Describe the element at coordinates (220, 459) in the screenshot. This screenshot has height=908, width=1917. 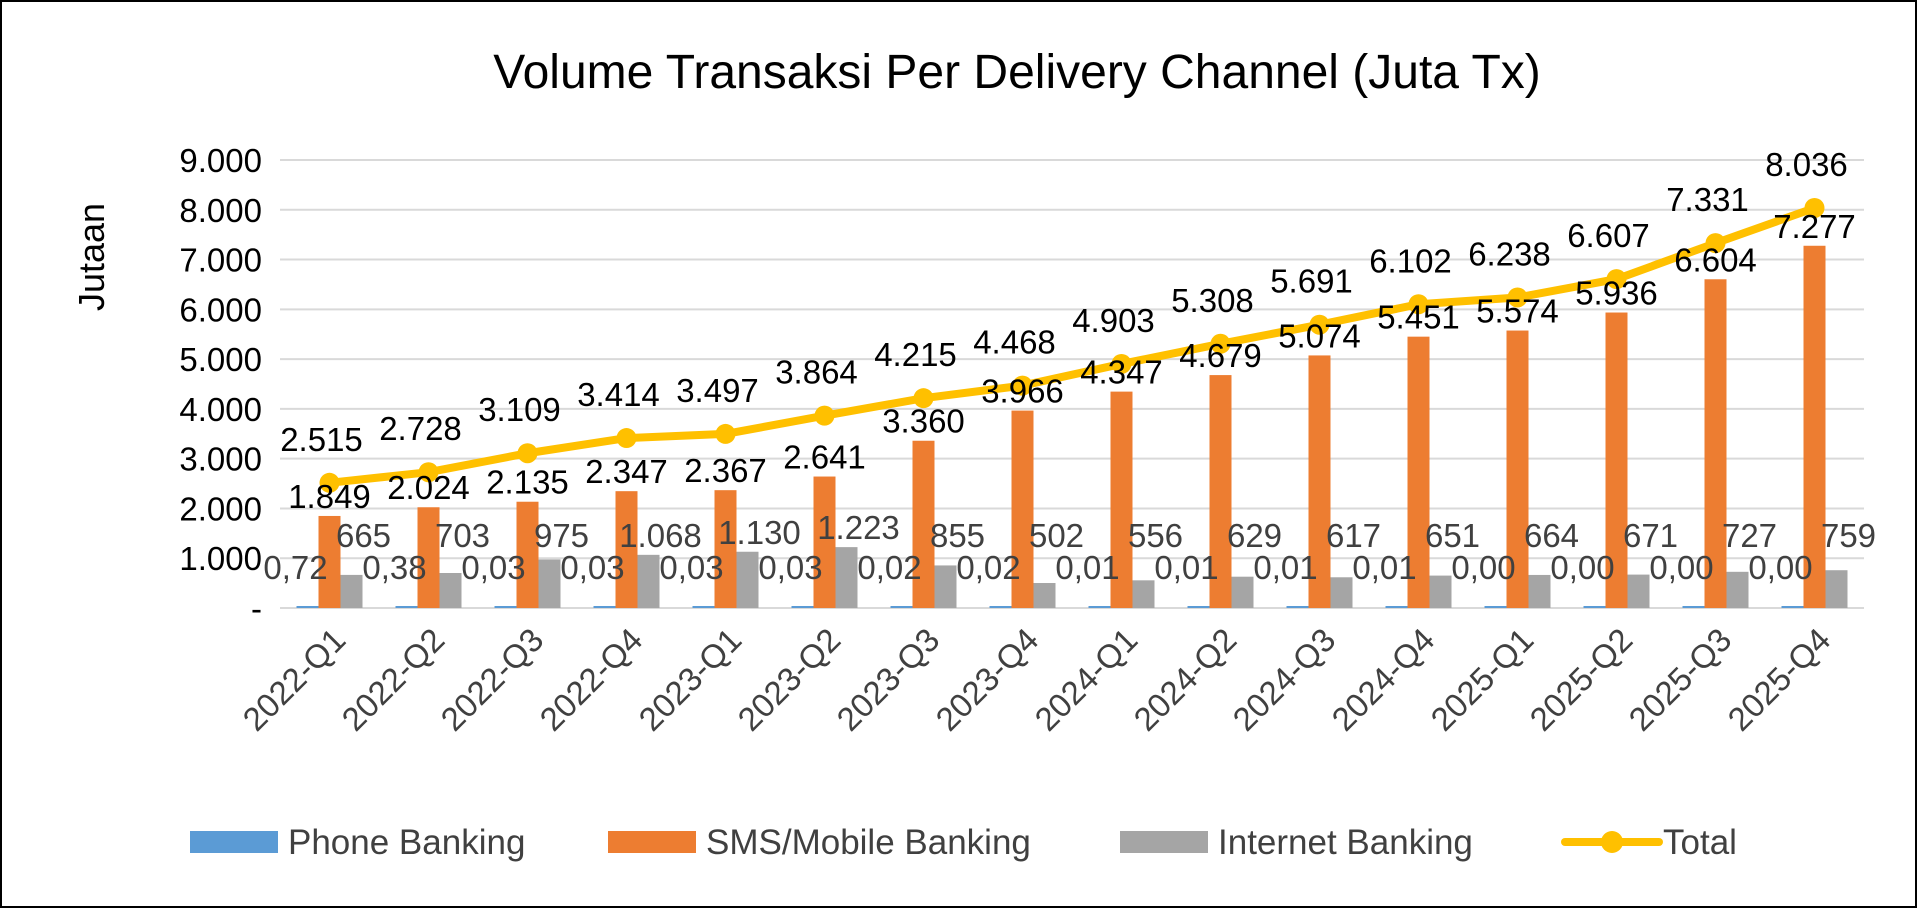
I see `y-tick-label-3: 3.000` at that location.